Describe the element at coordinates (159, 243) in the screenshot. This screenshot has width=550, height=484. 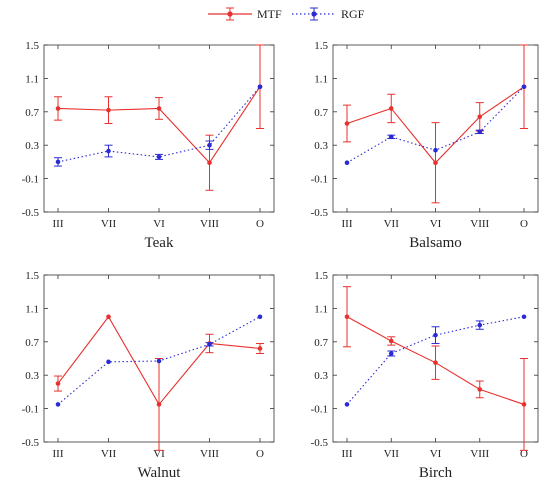
I see `panel-title: Teak` at that location.